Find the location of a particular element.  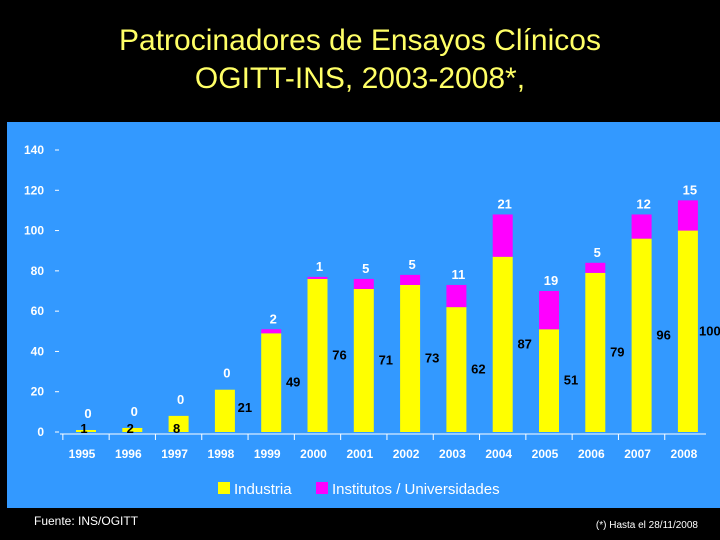

y-tick-label: 40 is located at coordinates (38, 351).